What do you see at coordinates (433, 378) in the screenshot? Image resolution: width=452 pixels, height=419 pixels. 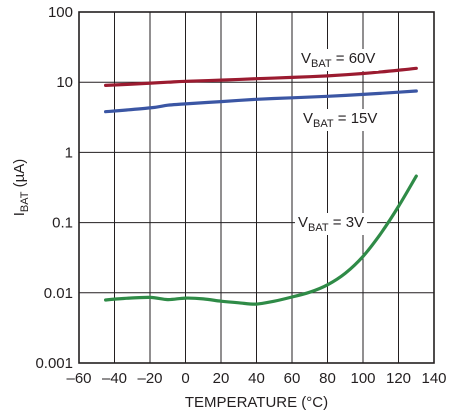 I see `x-tick-label: 140` at bounding box center [433, 378].